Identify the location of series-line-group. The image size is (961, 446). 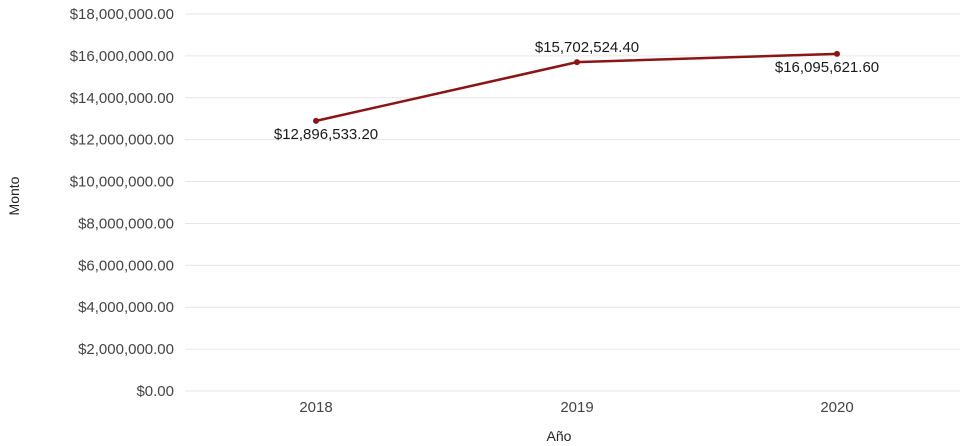
(576, 87).